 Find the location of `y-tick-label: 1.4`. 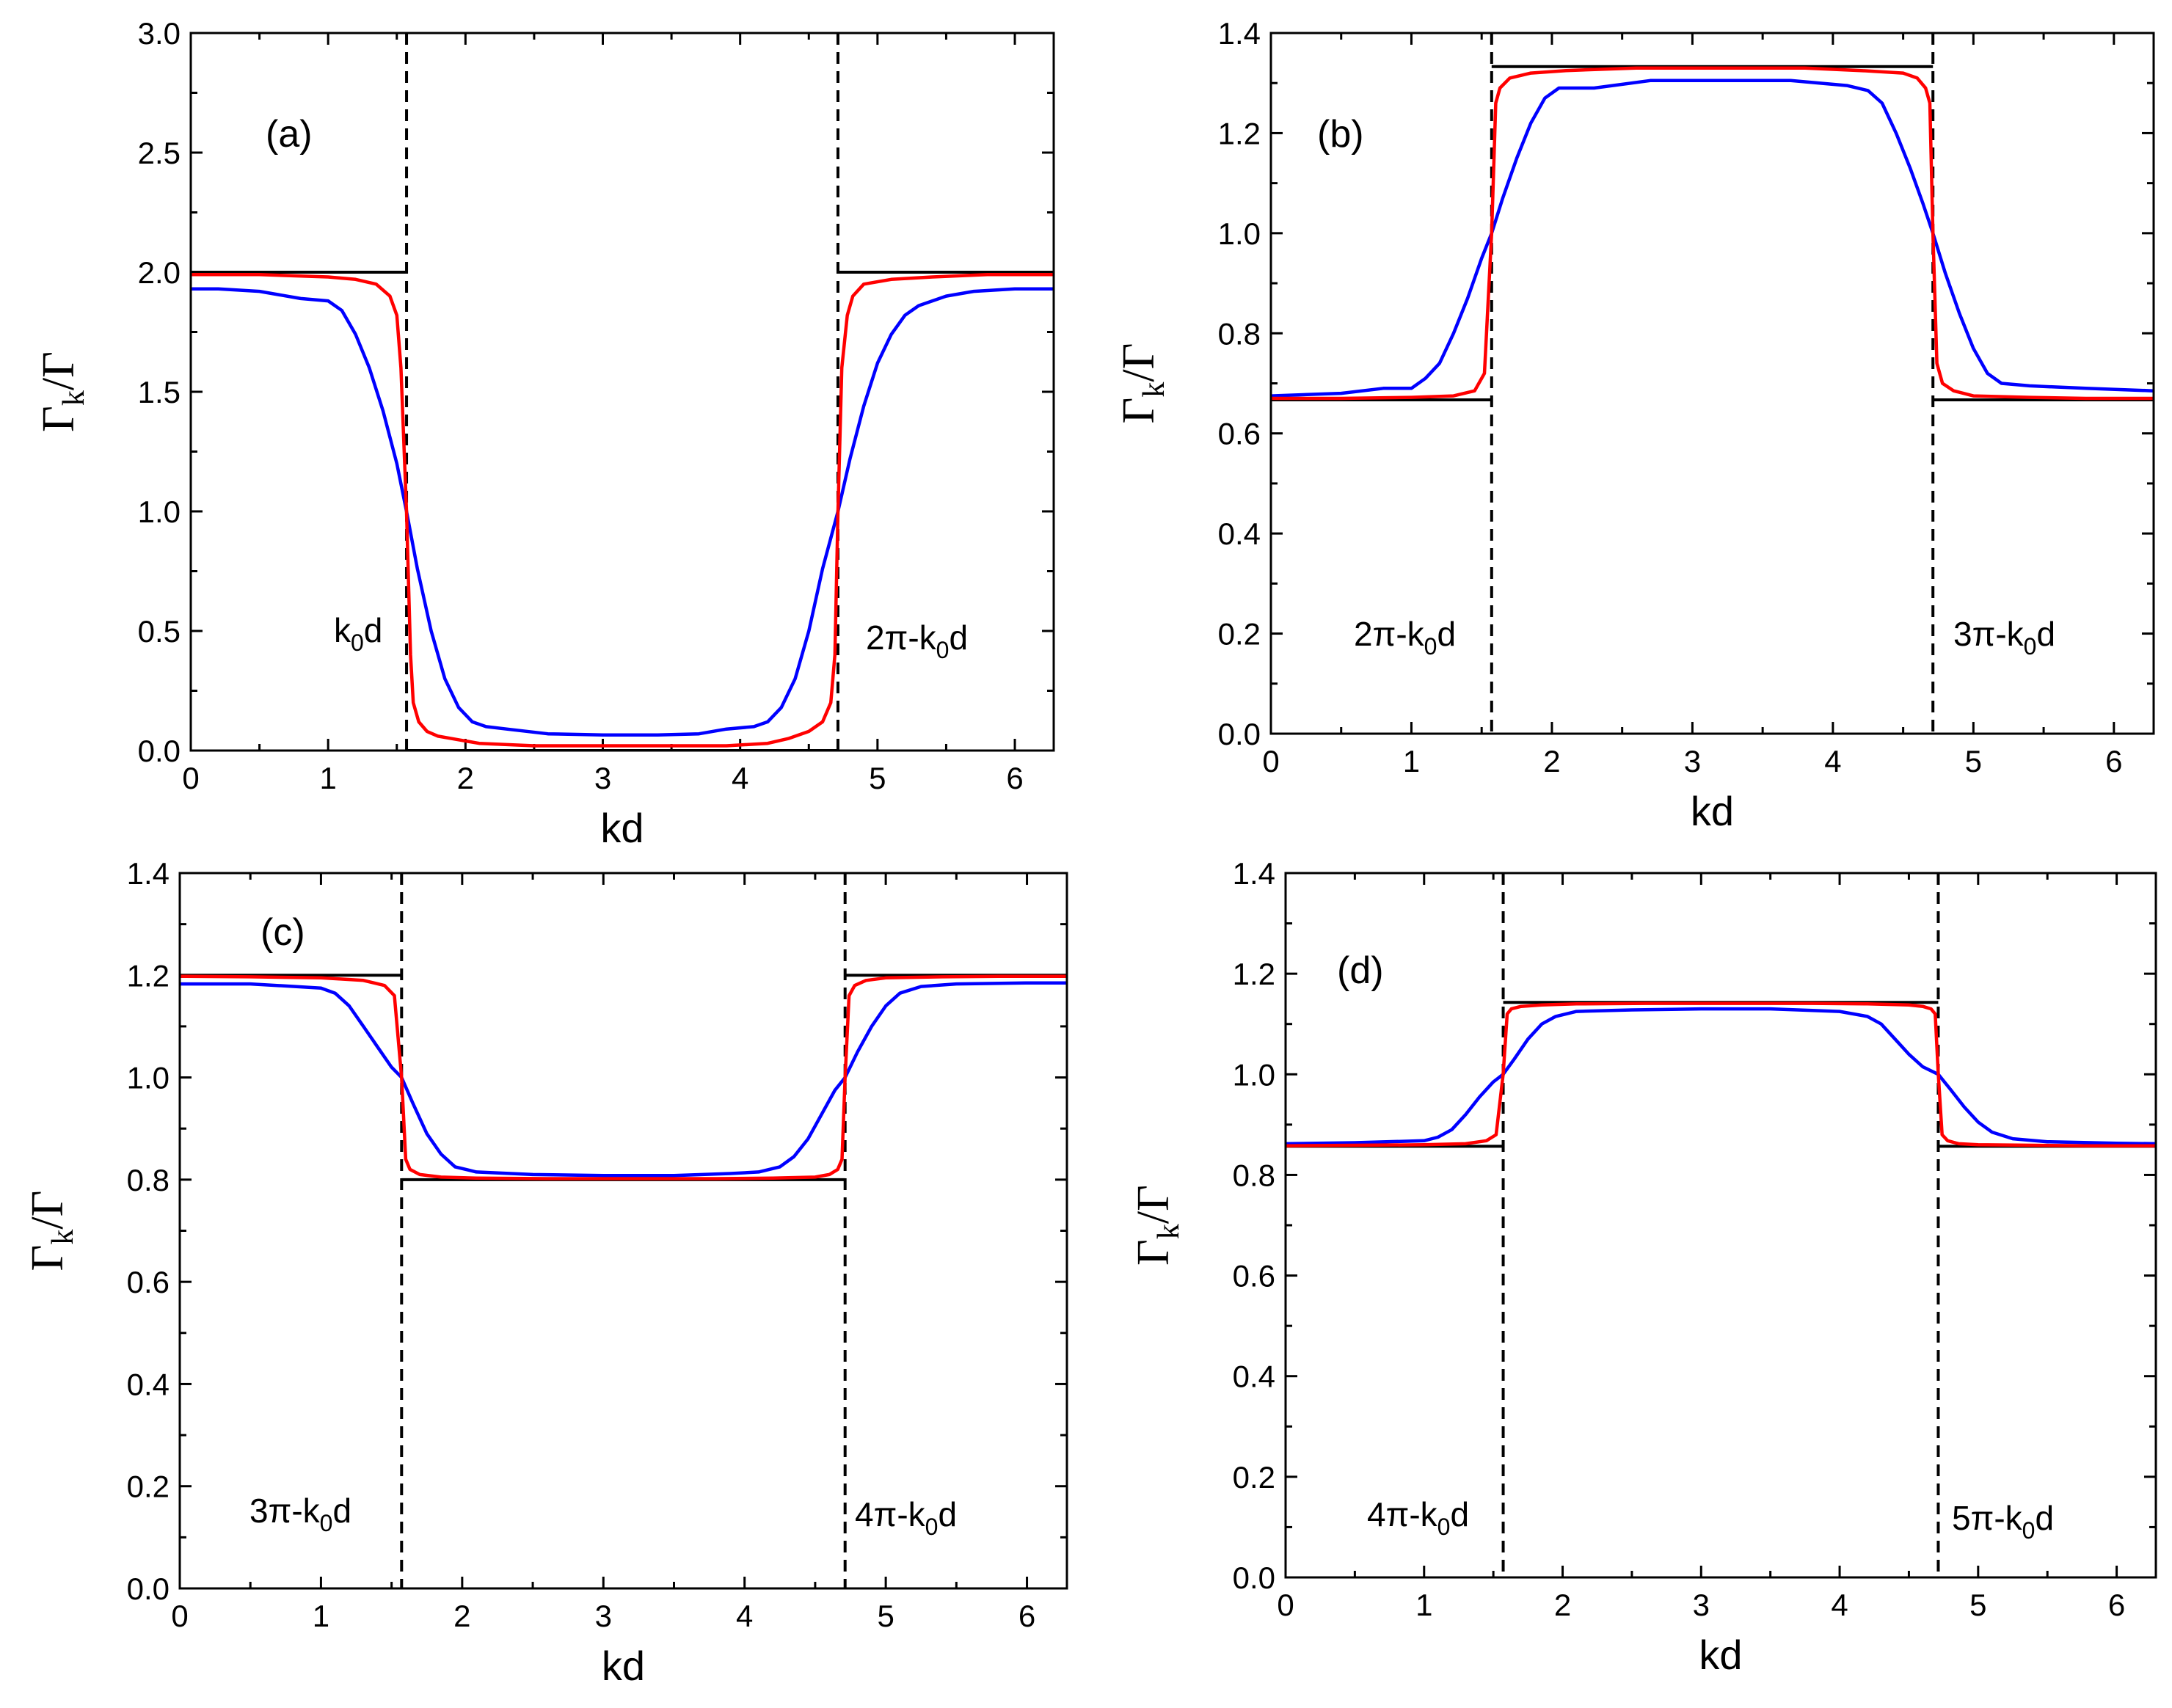

y-tick-label: 1.4 is located at coordinates (1239, 33).